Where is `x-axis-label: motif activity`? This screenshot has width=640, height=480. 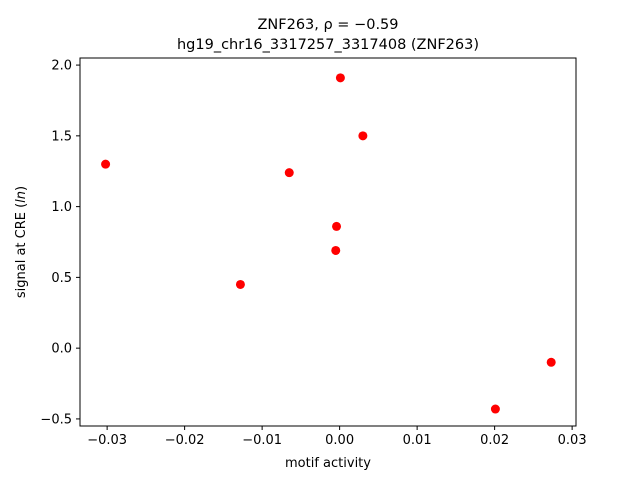 x-axis-label: motif activity is located at coordinates (328, 463).